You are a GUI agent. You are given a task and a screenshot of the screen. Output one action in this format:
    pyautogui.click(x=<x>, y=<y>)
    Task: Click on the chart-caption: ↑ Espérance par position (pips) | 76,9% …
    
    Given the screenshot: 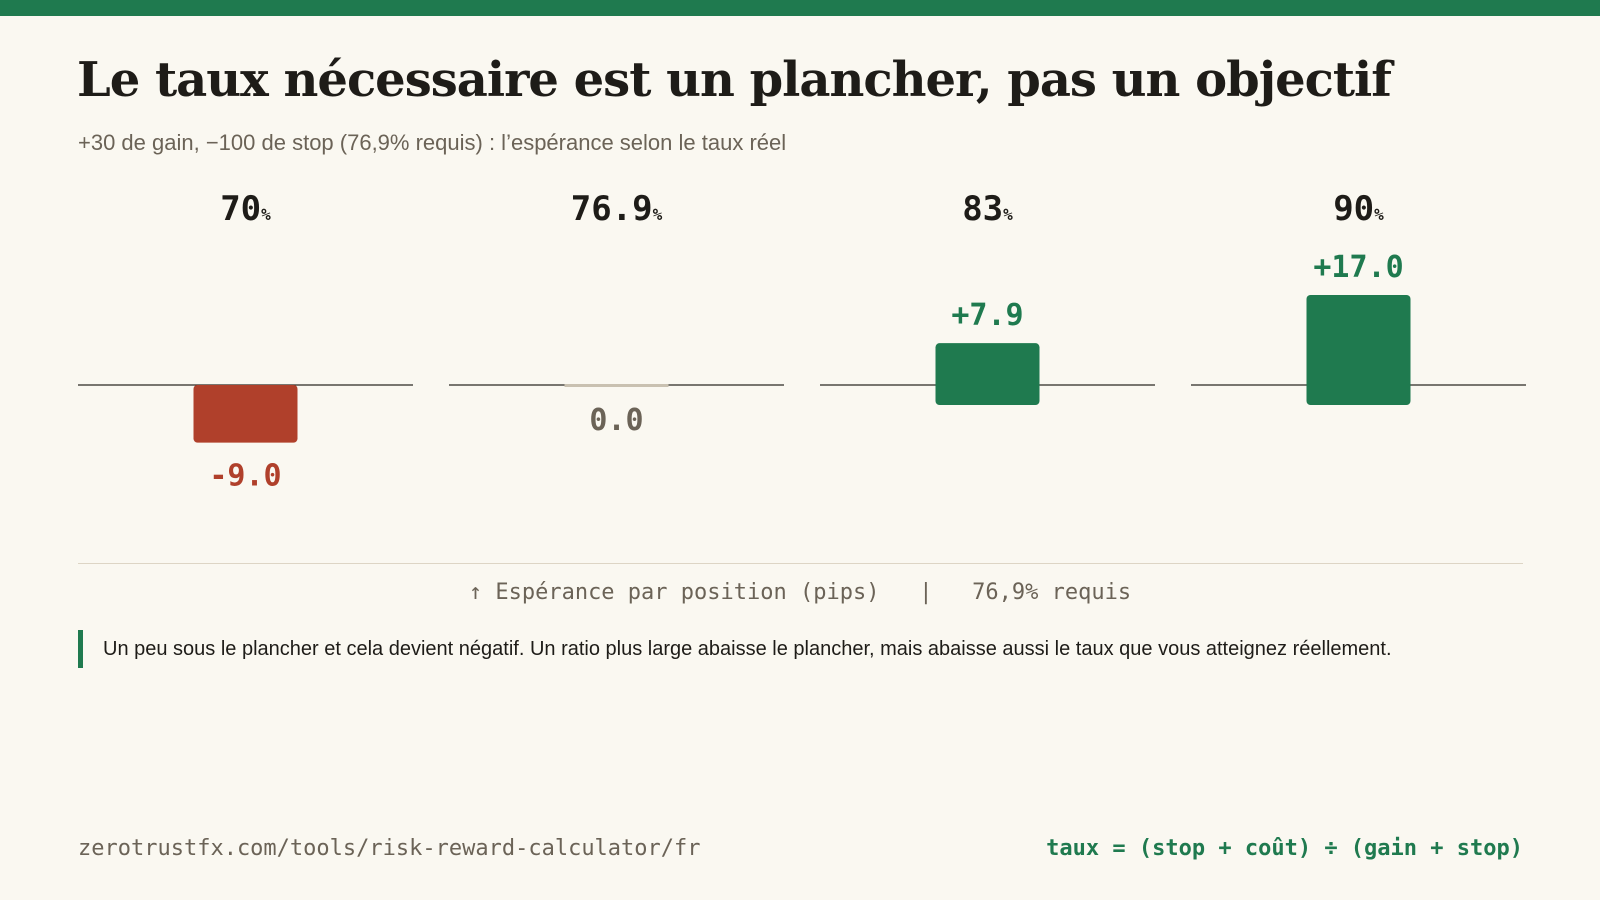 What is the action you would take?
    pyautogui.click(x=800, y=592)
    